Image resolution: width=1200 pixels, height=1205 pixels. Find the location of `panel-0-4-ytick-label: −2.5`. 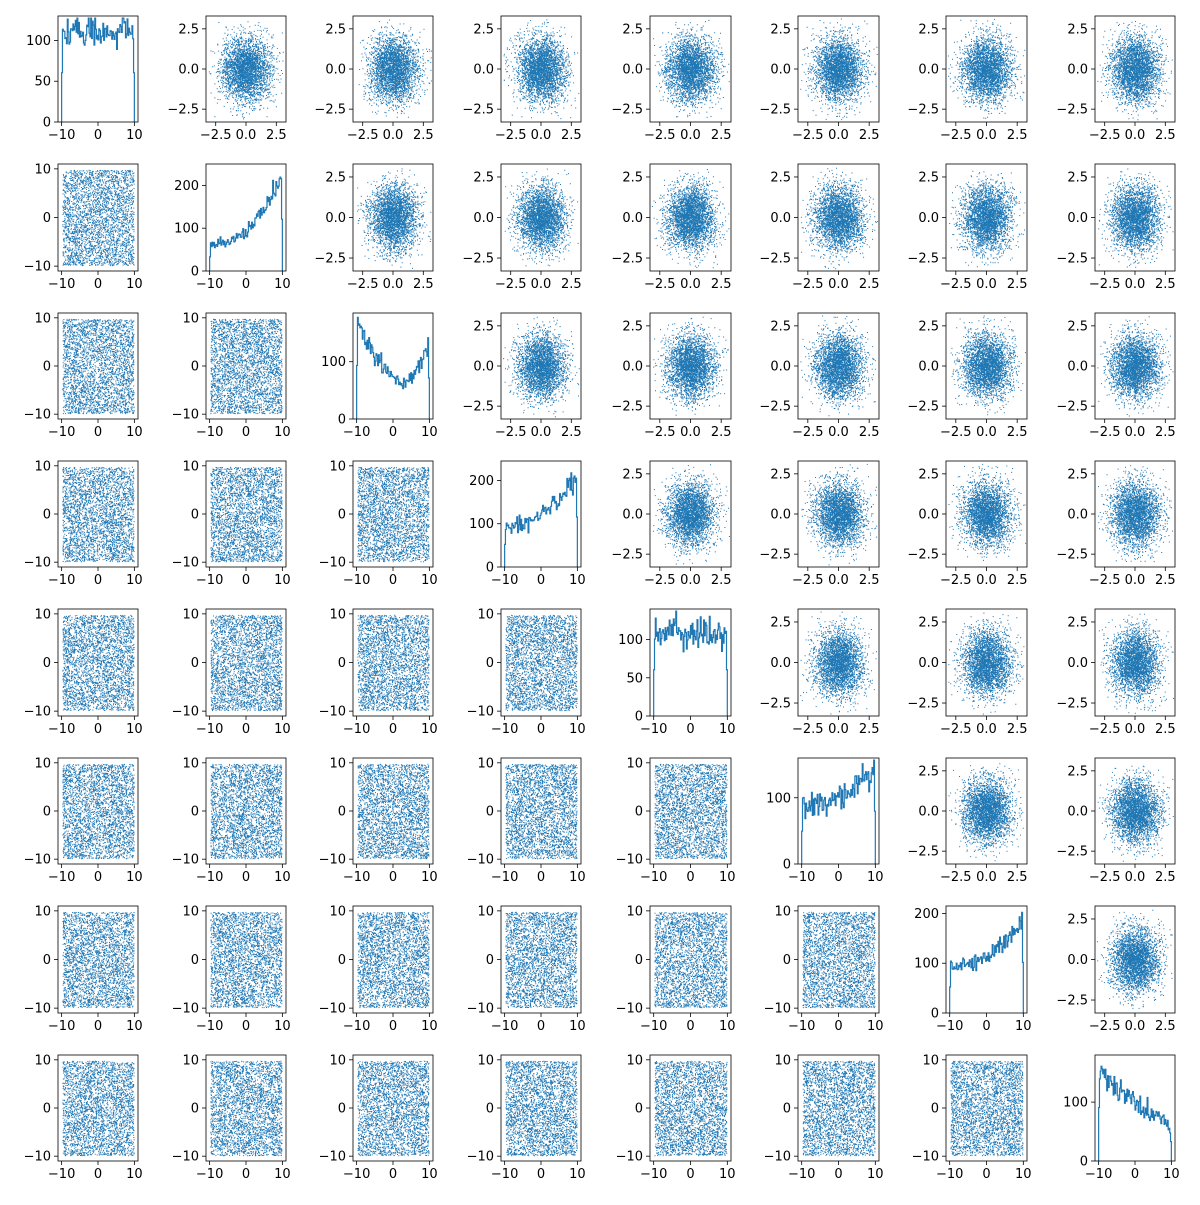

panel-0-4-ytick-label: −2.5 is located at coordinates (627, 110).